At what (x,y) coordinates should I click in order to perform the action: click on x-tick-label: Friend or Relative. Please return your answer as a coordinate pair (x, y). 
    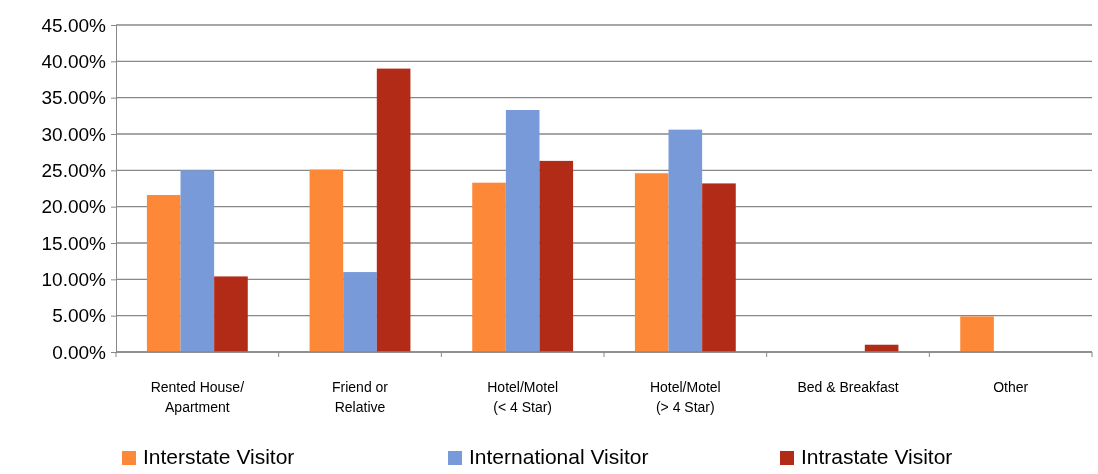
    Looking at the image, I should click on (360, 397).